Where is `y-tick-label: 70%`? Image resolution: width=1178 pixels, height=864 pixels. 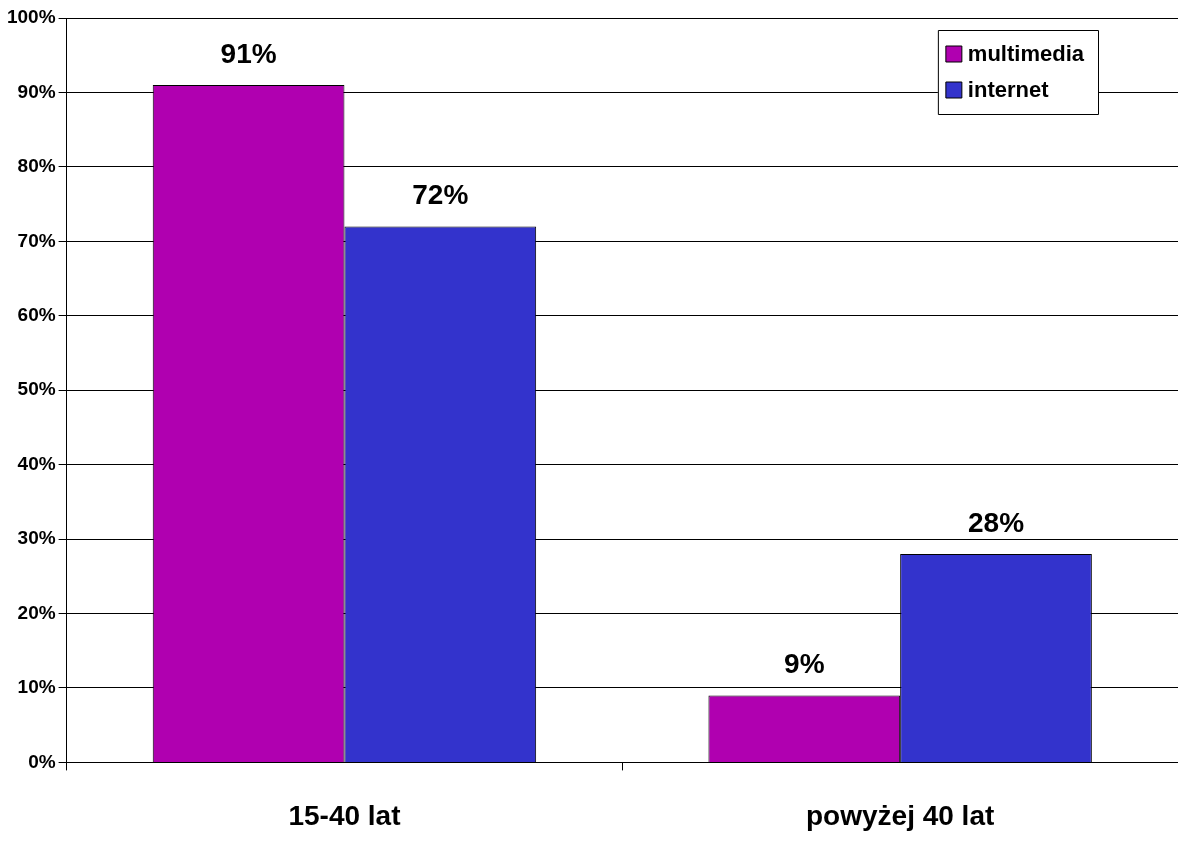 y-tick-label: 70% is located at coordinates (36, 240).